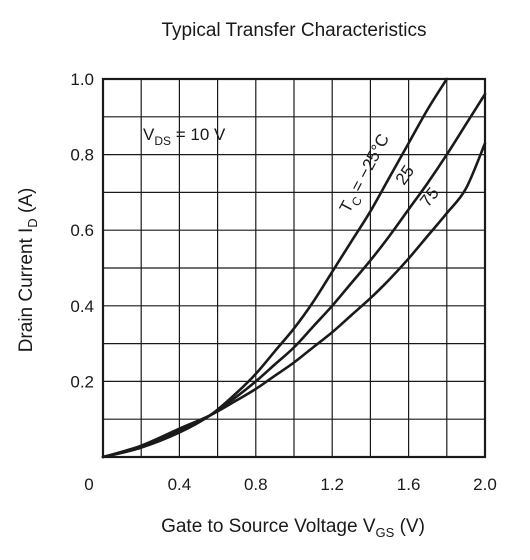 The width and height of the screenshot is (530, 560). What do you see at coordinates (82, 381) in the screenshot?
I see `y-tick-label: 0.2` at bounding box center [82, 381].